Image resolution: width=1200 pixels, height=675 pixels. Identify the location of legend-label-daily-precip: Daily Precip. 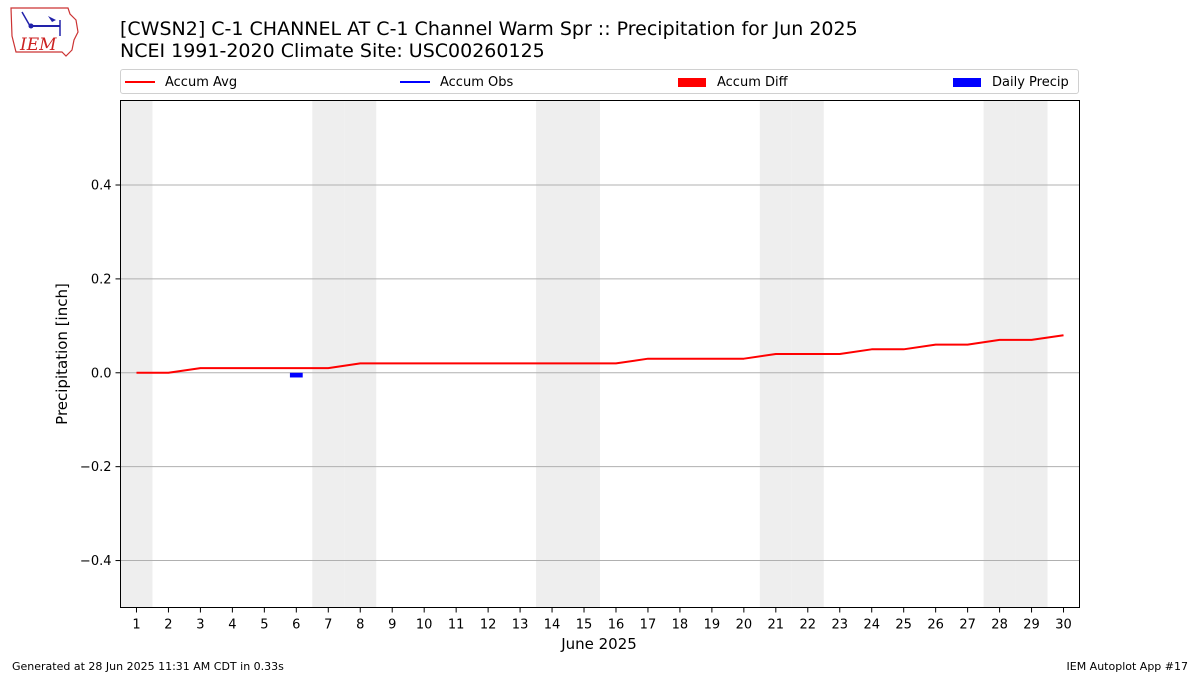
(1030, 82).